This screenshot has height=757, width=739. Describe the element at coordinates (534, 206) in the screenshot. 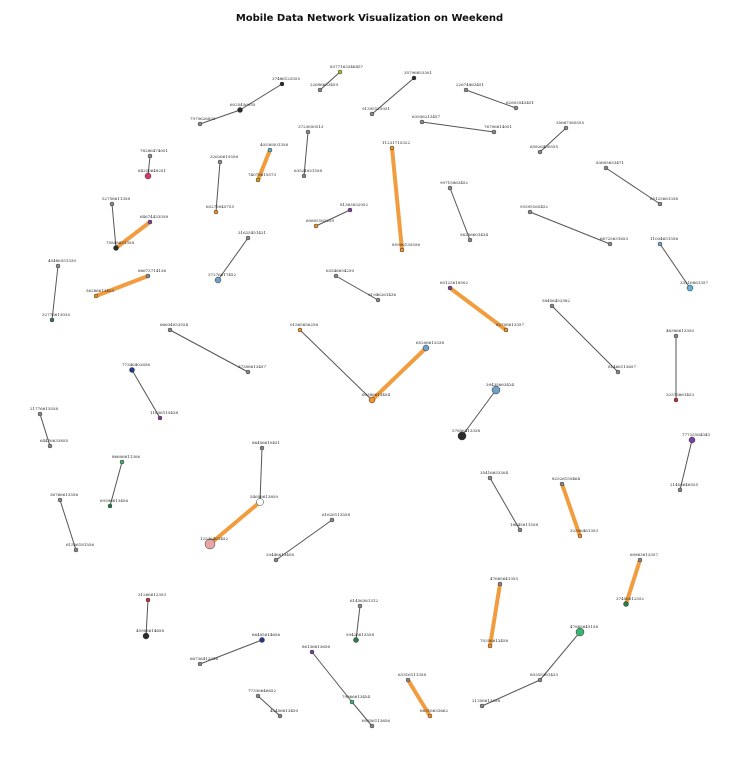

I see `node-label: 93595165452` at that location.